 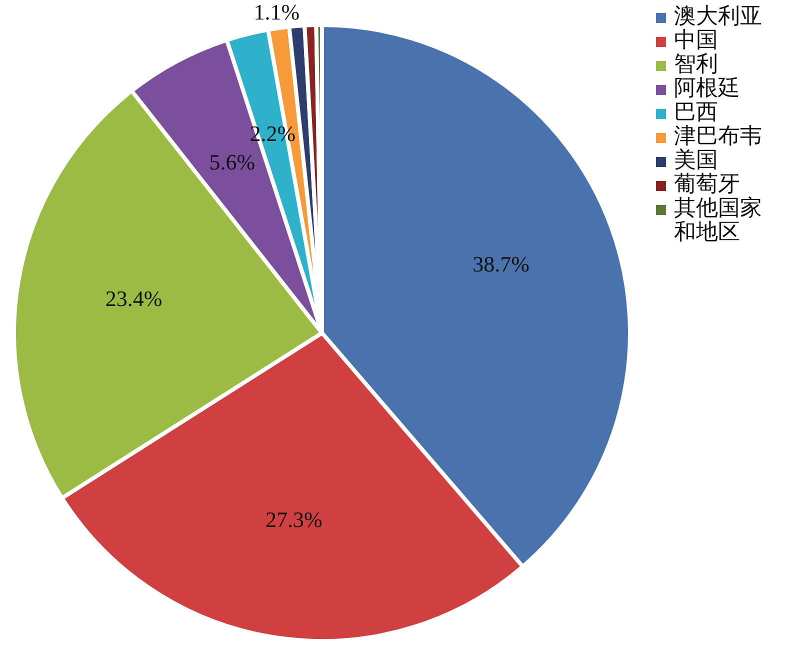 What do you see at coordinates (707, 183) in the screenshot?
I see `legend-label: 葡萄牙` at bounding box center [707, 183].